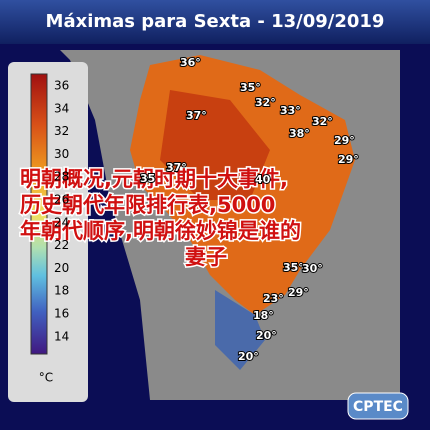 The height and width of the screenshot is (430, 430). I want to click on scale-label: 34, so click(61, 108).